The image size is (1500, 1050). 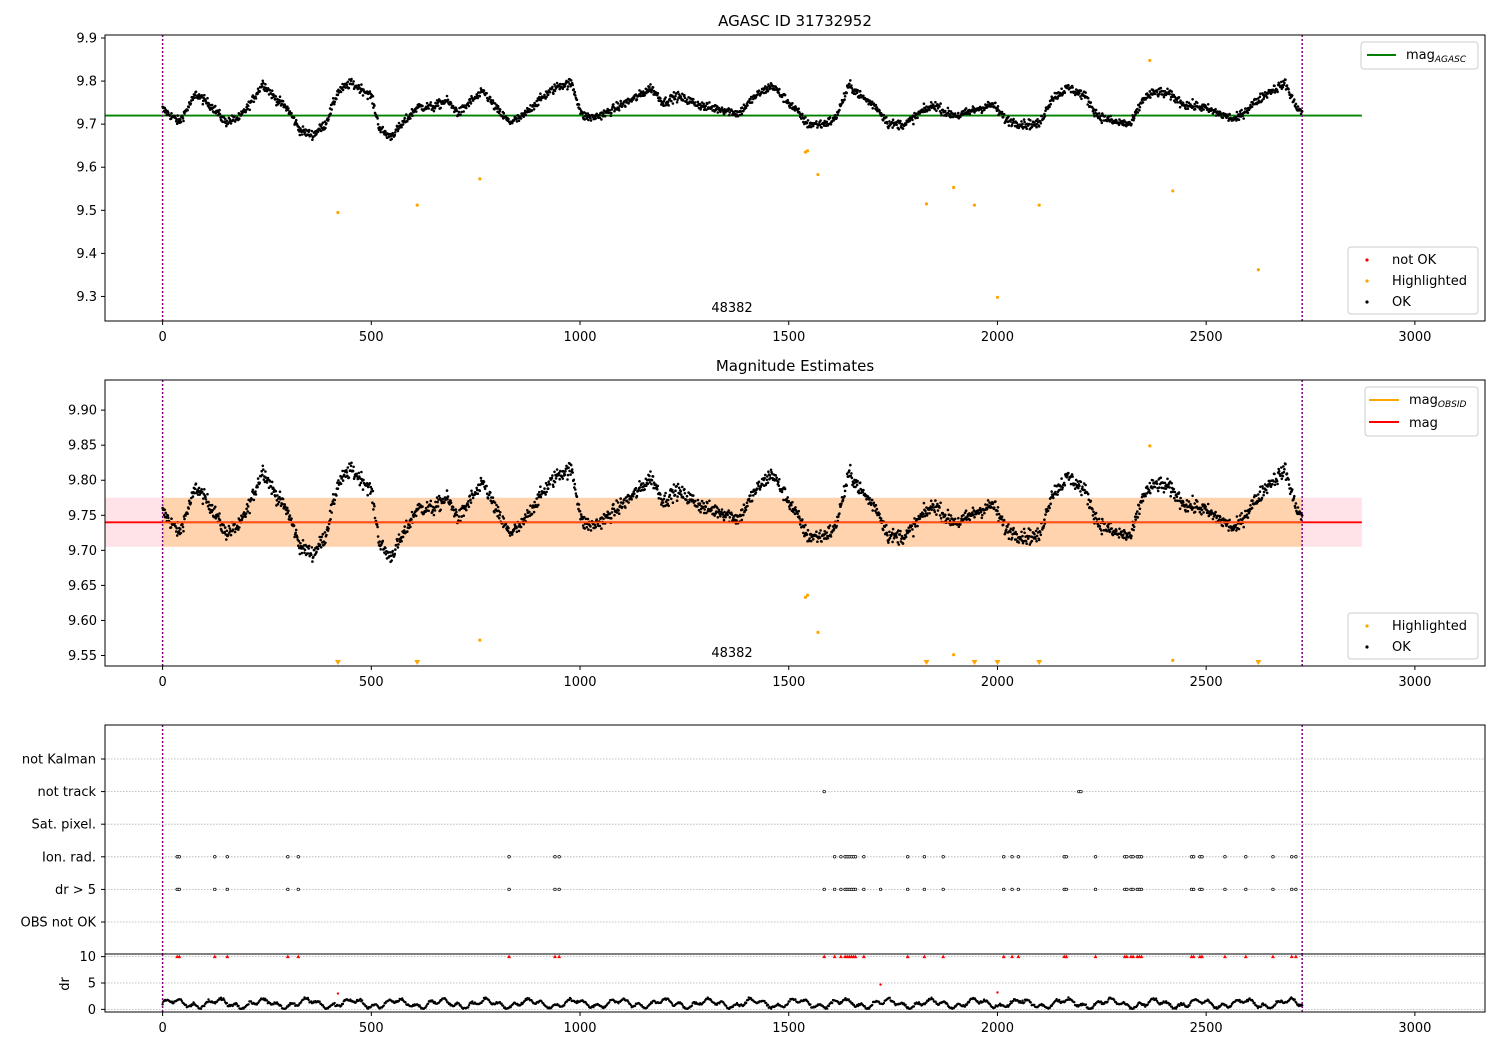 What do you see at coordinates (281, 1006) in the screenshot?
I see `dr-point` at bounding box center [281, 1006].